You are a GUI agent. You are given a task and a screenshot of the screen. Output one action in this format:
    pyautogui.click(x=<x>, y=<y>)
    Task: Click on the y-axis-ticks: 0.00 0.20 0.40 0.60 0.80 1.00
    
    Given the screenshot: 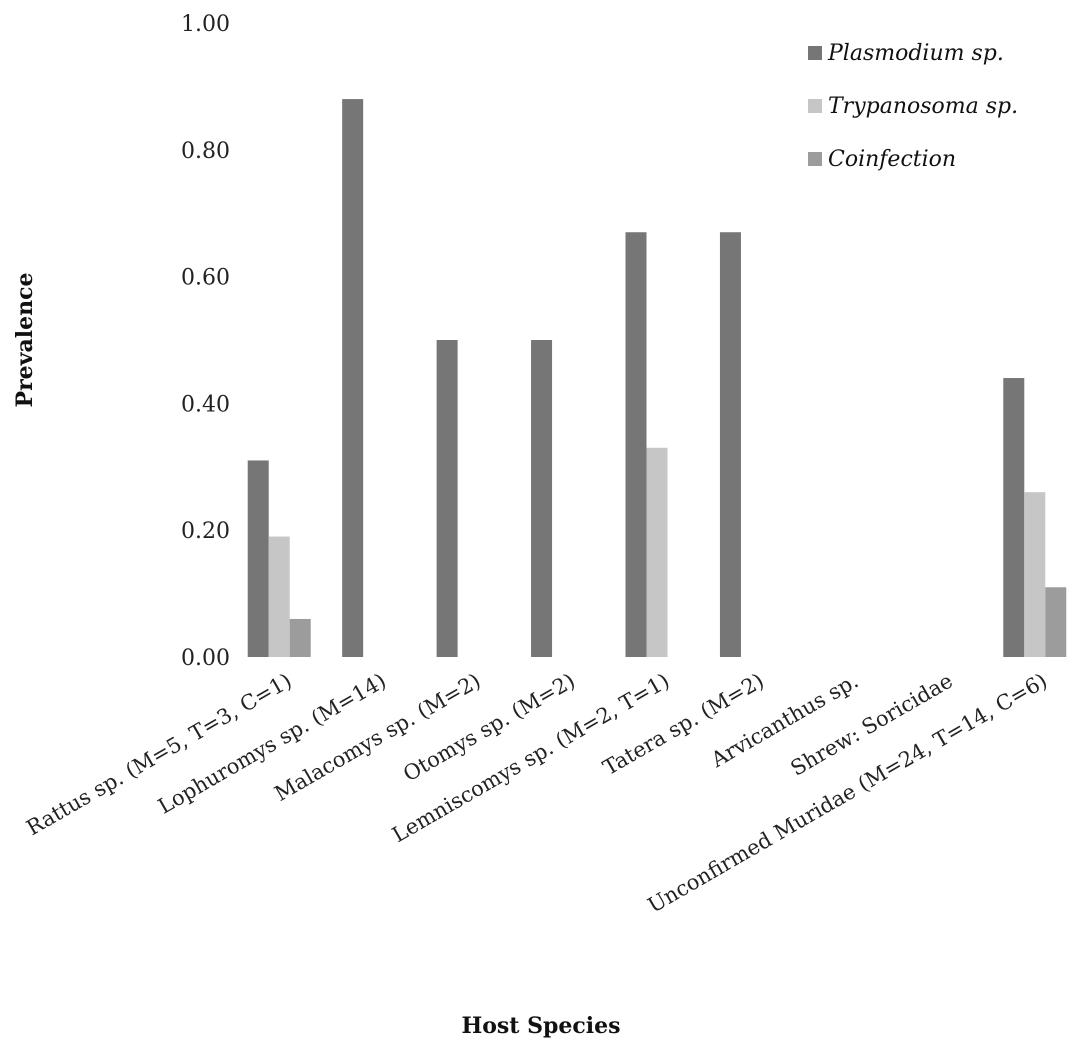 What is the action you would take?
    pyautogui.click(x=205, y=341)
    